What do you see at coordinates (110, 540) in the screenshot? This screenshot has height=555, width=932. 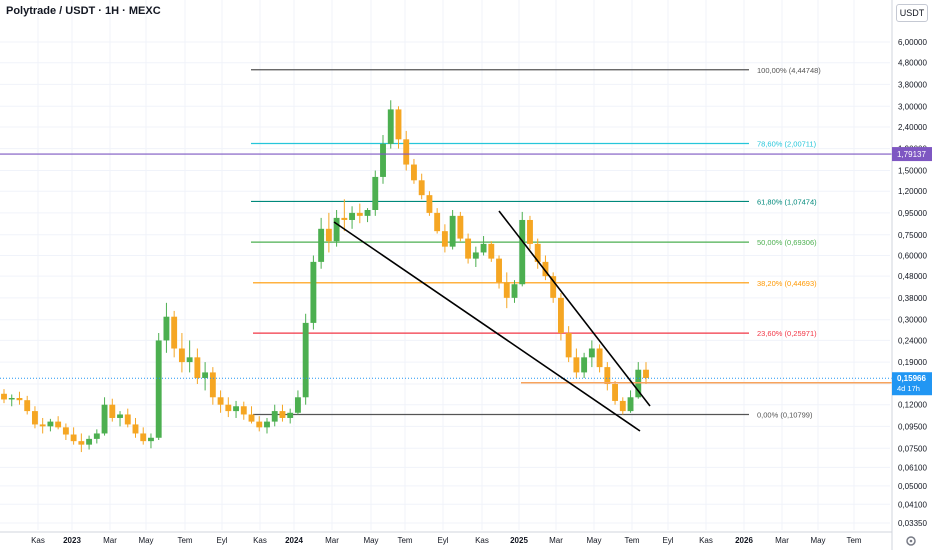 I see `time-tick-label: Mar` at bounding box center [110, 540].